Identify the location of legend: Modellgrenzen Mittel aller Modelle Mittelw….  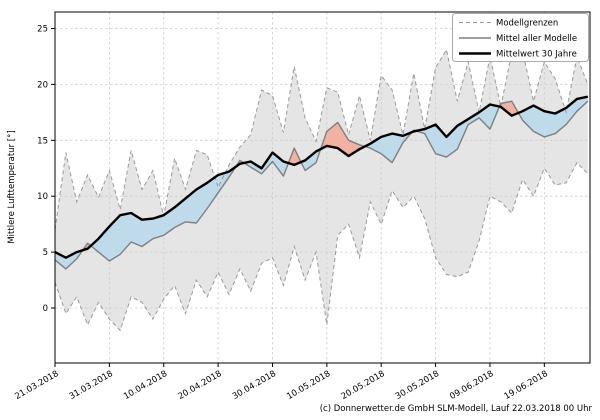
(520, 37).